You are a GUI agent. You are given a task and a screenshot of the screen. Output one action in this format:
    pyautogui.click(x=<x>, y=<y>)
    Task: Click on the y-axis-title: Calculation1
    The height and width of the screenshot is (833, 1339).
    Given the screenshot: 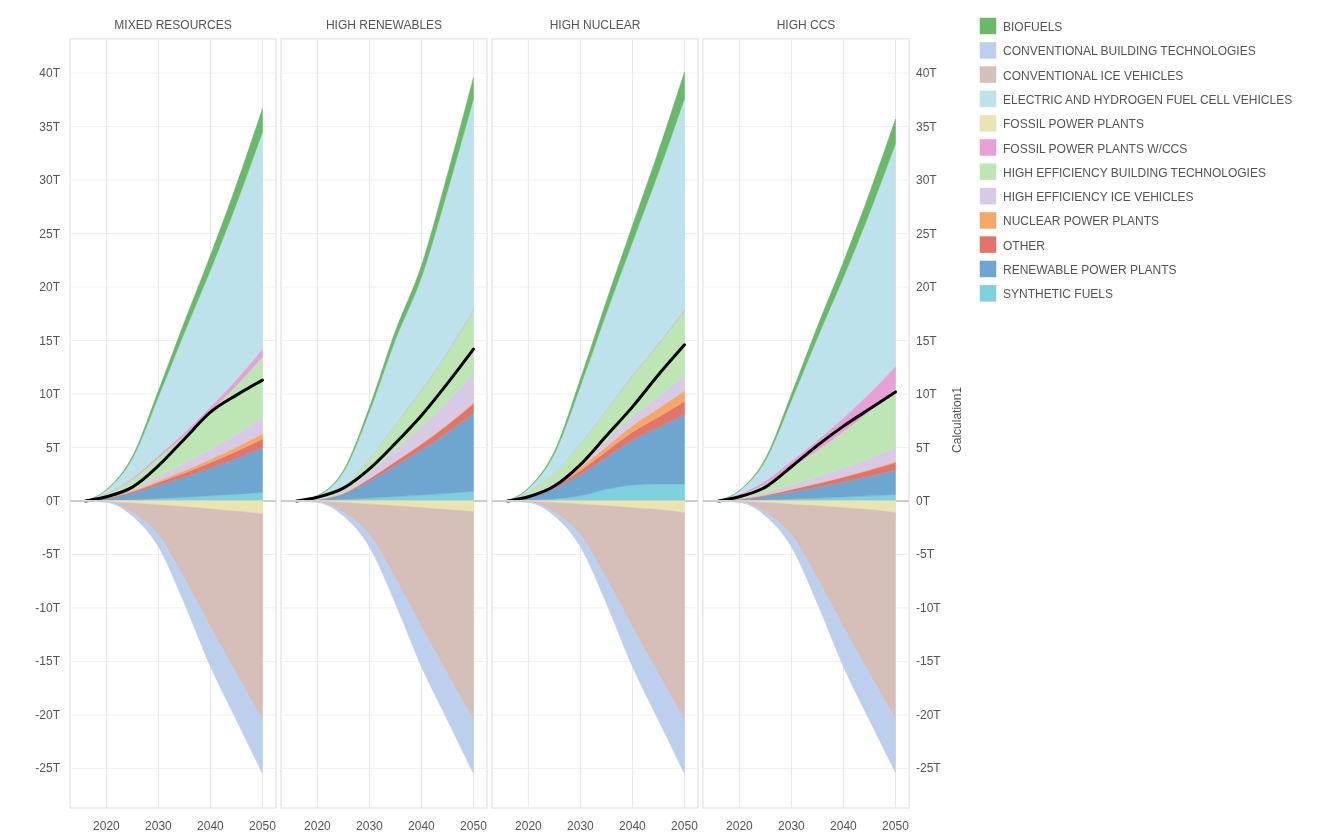 What is the action you would take?
    pyautogui.click(x=957, y=419)
    